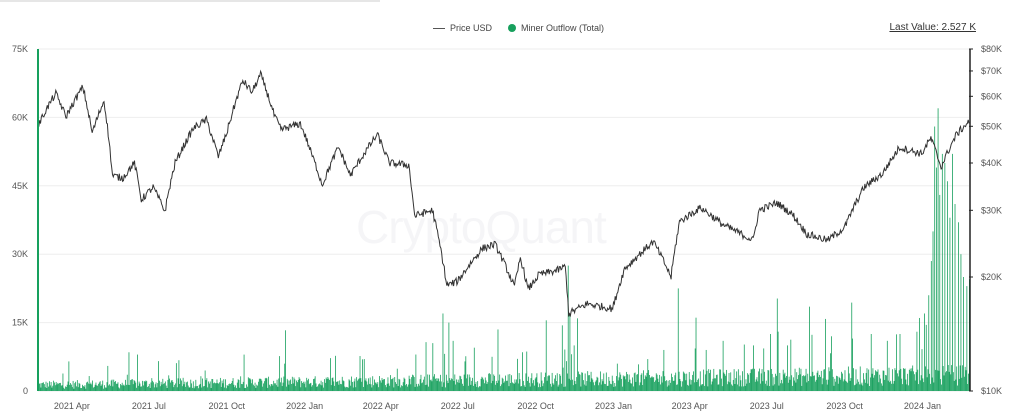  I want to click on left-tick-label: 0, so click(25, 391).